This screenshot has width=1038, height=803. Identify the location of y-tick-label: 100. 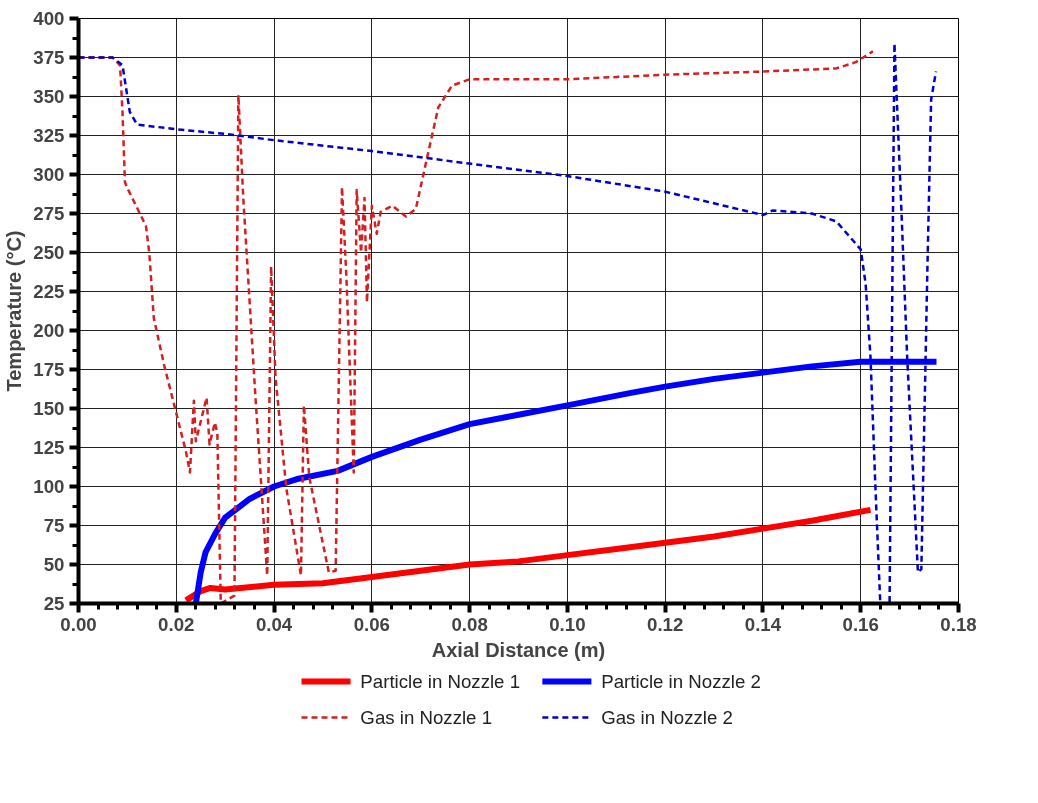
(49, 486).